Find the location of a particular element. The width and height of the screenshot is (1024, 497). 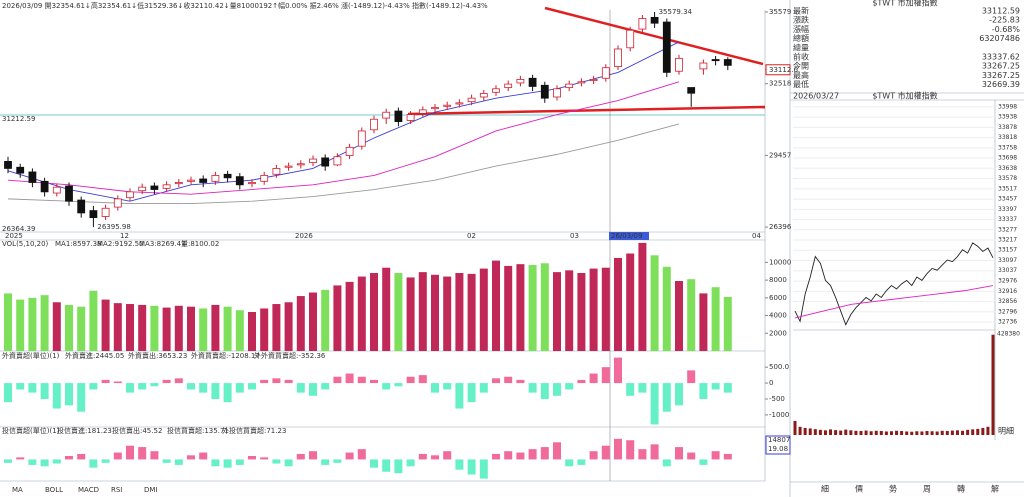

quote-value: 32669.39 is located at coordinates (1001, 84).